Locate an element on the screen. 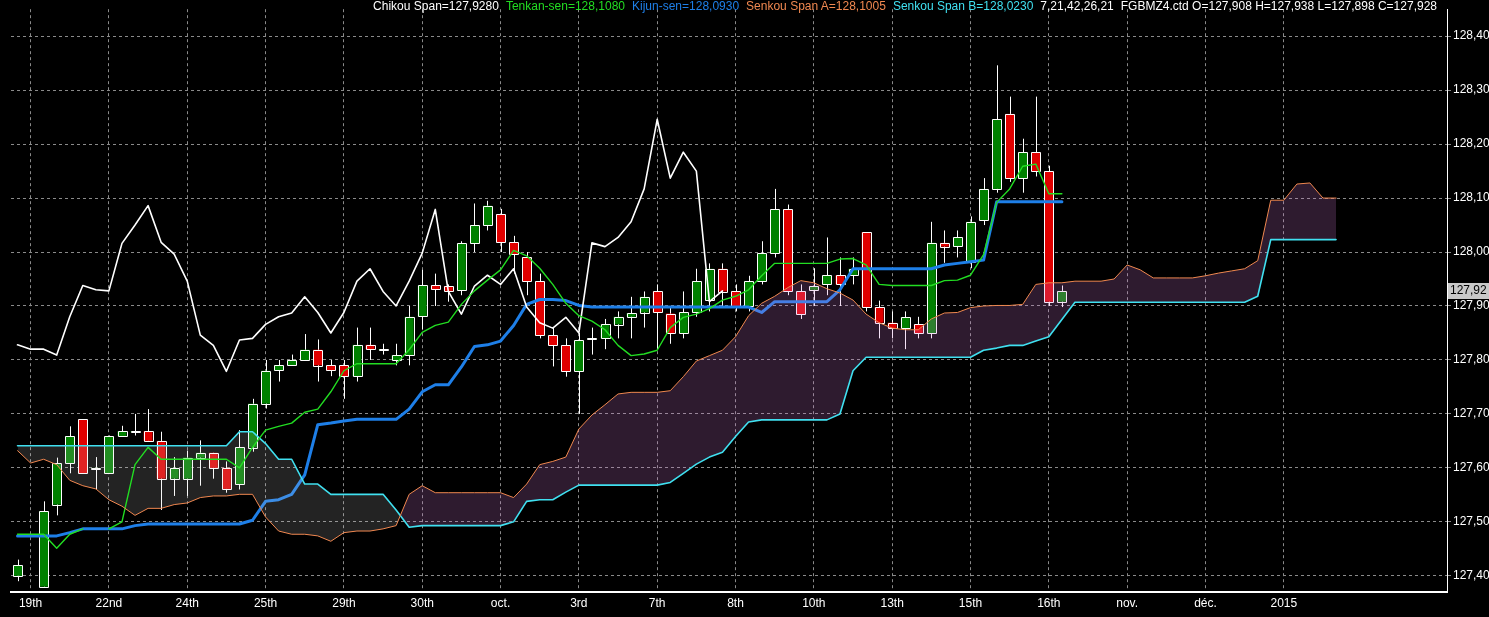 This screenshot has width=1489, height=617. text: Tenkan-sen=128,1080 is located at coordinates (565, 6).